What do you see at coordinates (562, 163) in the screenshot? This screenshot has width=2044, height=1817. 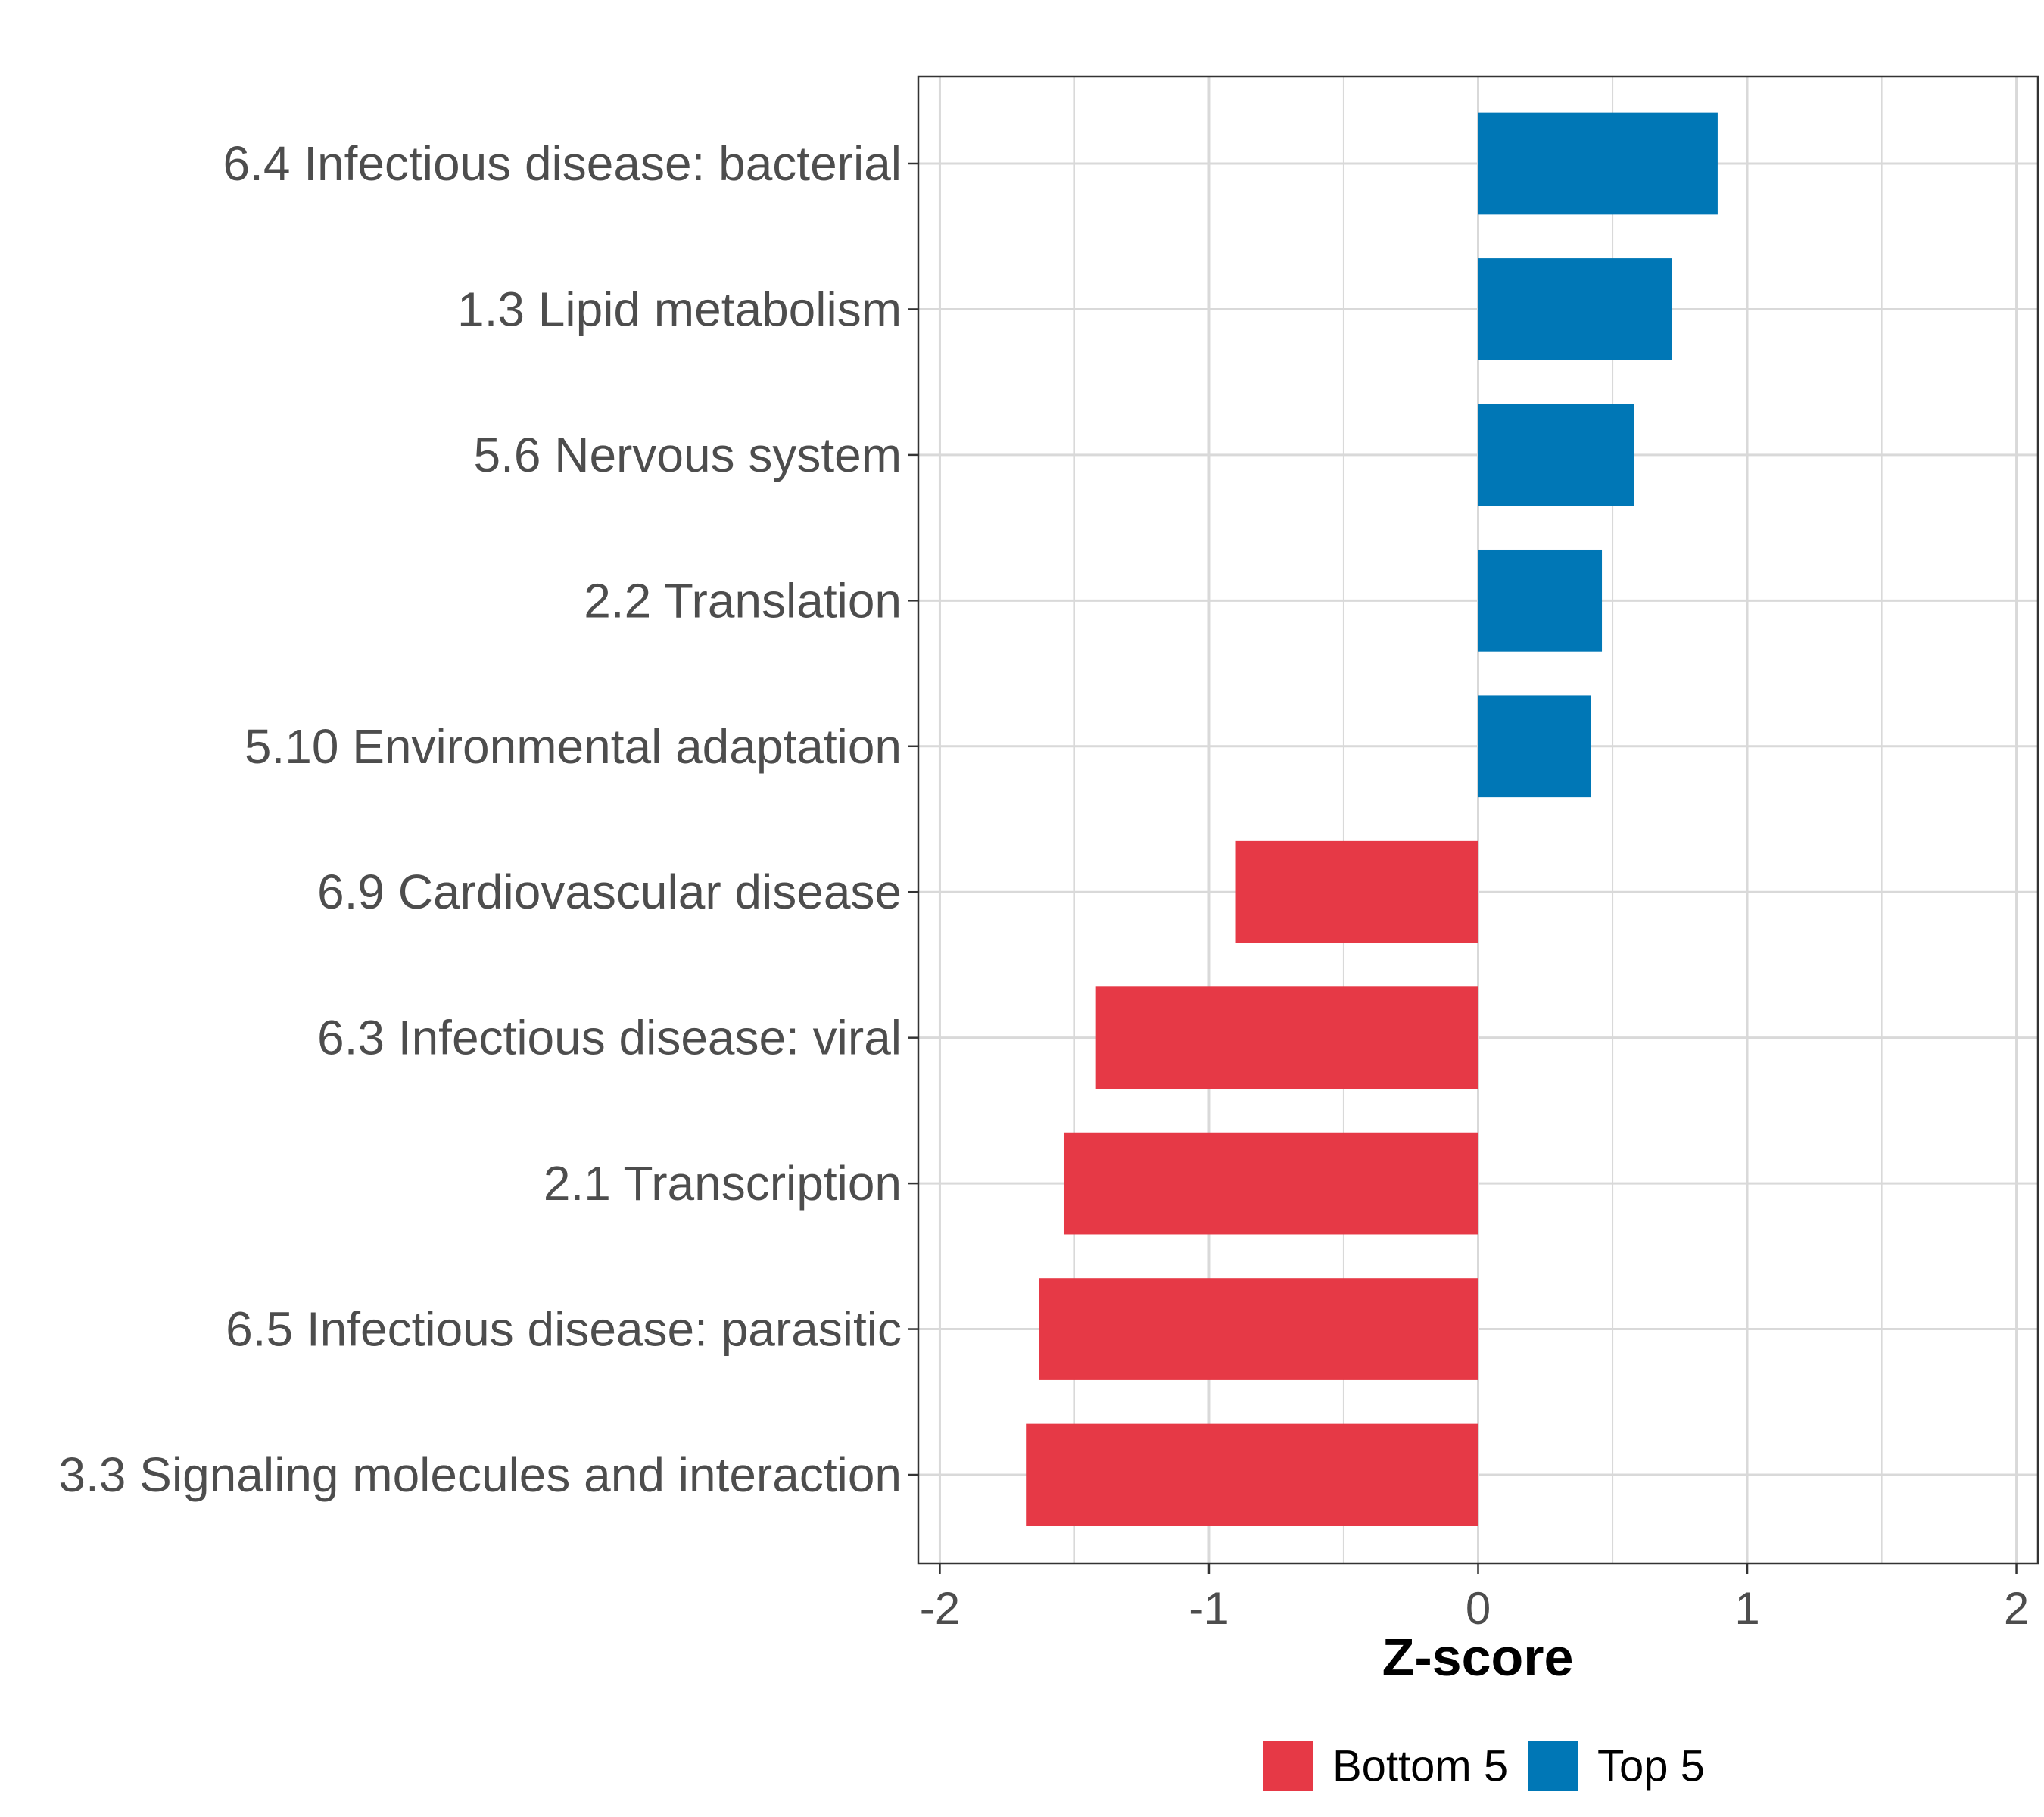 I see `y-tick-label: 6.4 Infectious disease: bacterial` at bounding box center [562, 163].